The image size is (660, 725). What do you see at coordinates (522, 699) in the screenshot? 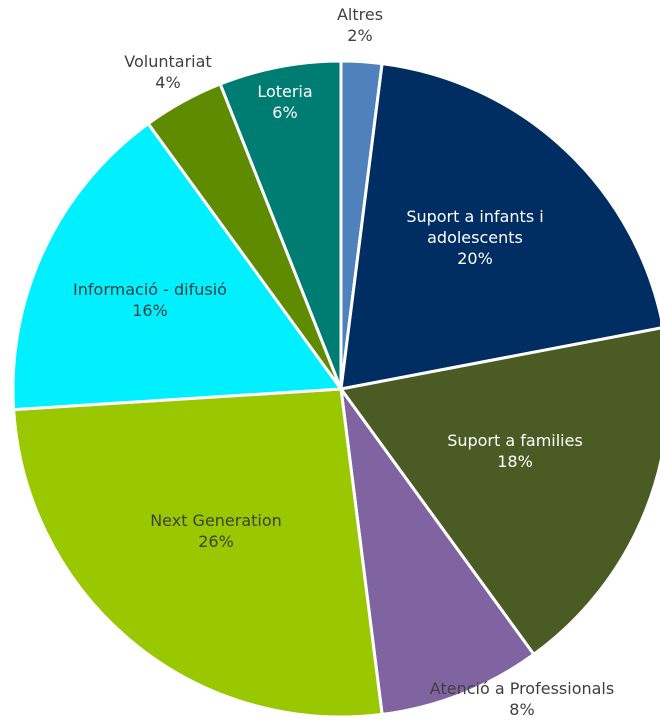
I see `data-label-atencio-a-professionals: Atenció a Professionals 8%` at bounding box center [522, 699].